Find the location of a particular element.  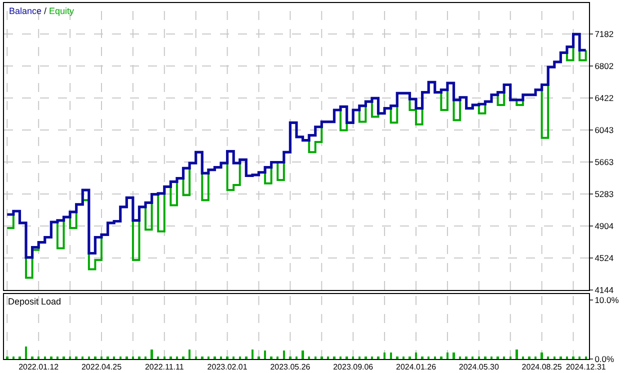

x-tick-label: 2024.08.25 is located at coordinates (542, 367).